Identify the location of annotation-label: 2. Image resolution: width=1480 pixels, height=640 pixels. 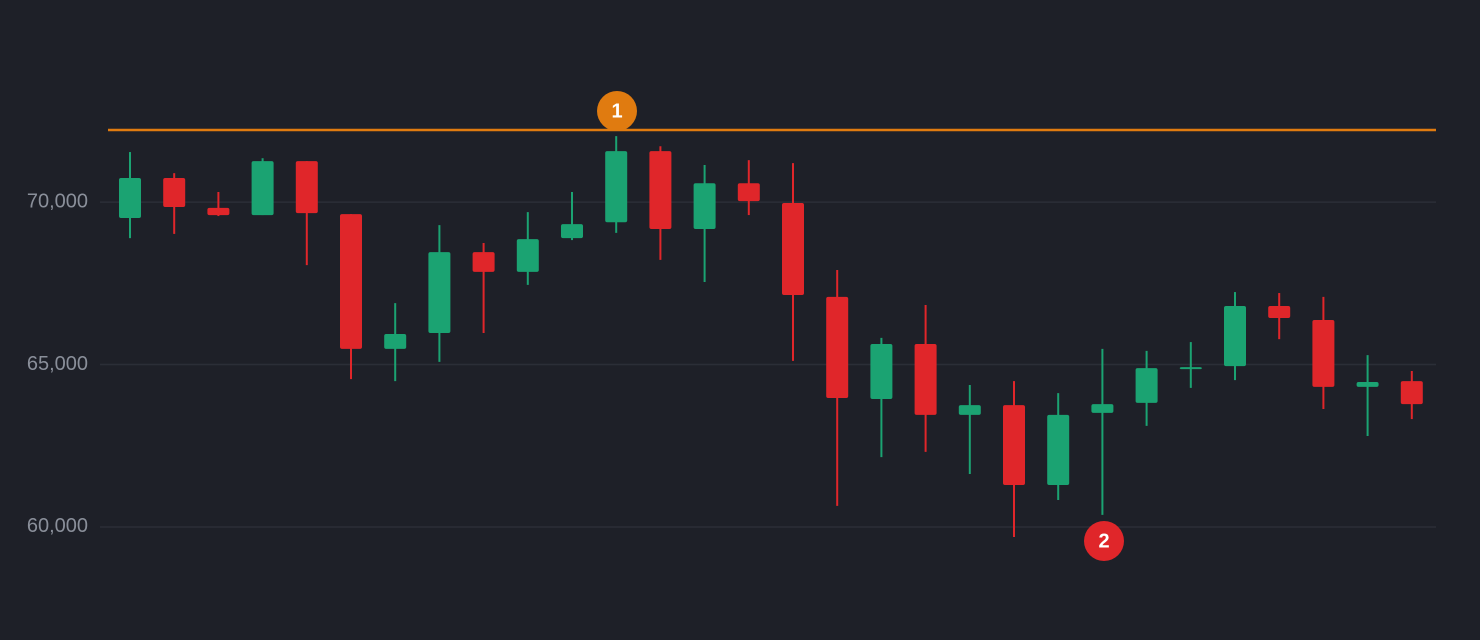
(1103, 541).